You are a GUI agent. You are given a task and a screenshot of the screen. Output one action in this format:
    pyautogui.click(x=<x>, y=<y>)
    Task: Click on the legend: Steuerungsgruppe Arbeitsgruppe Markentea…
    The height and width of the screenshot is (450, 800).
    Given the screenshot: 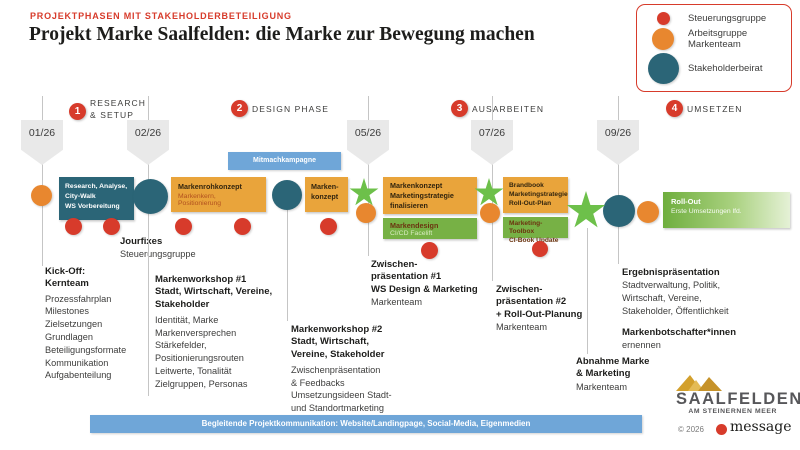 What is the action you would take?
    pyautogui.click(x=714, y=48)
    